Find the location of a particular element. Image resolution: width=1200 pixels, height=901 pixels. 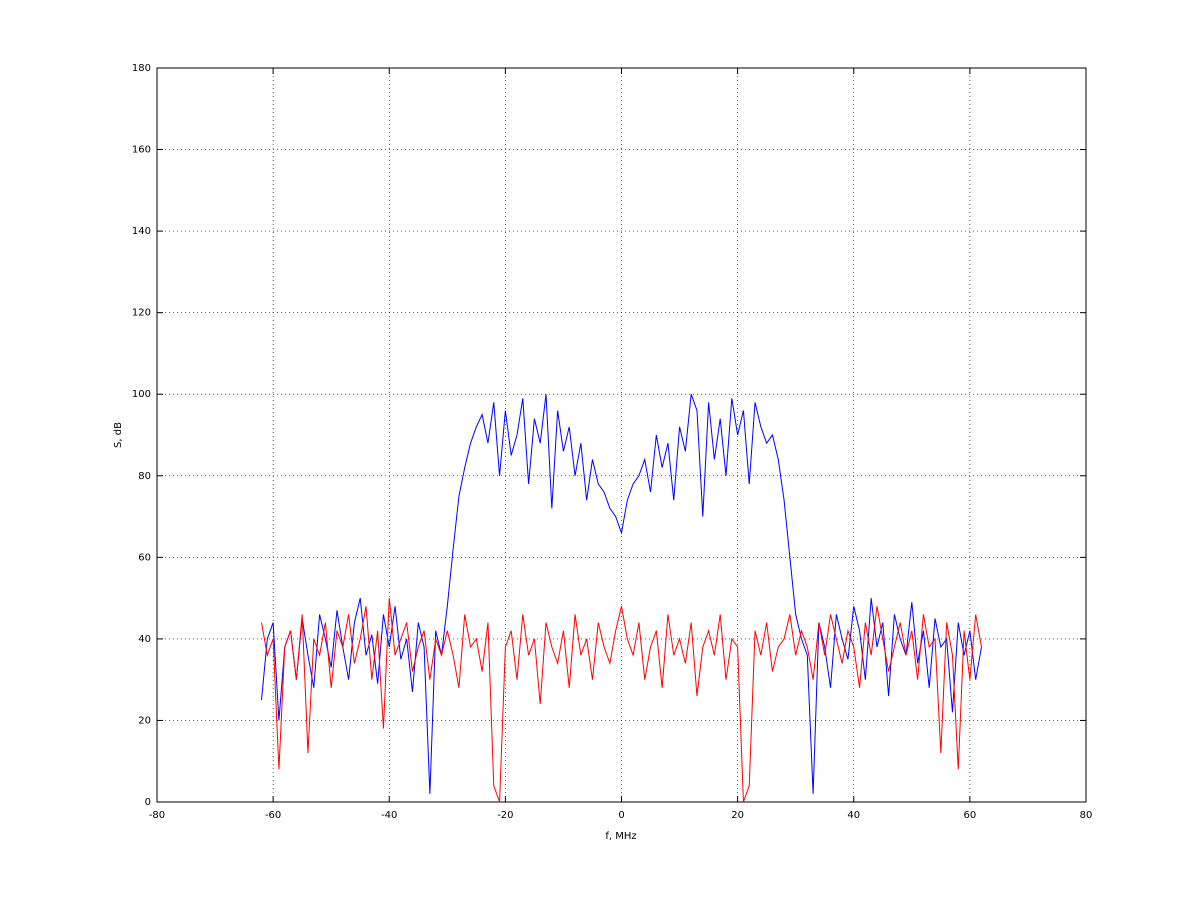

y-tick-label: 180 is located at coordinates (141, 68).